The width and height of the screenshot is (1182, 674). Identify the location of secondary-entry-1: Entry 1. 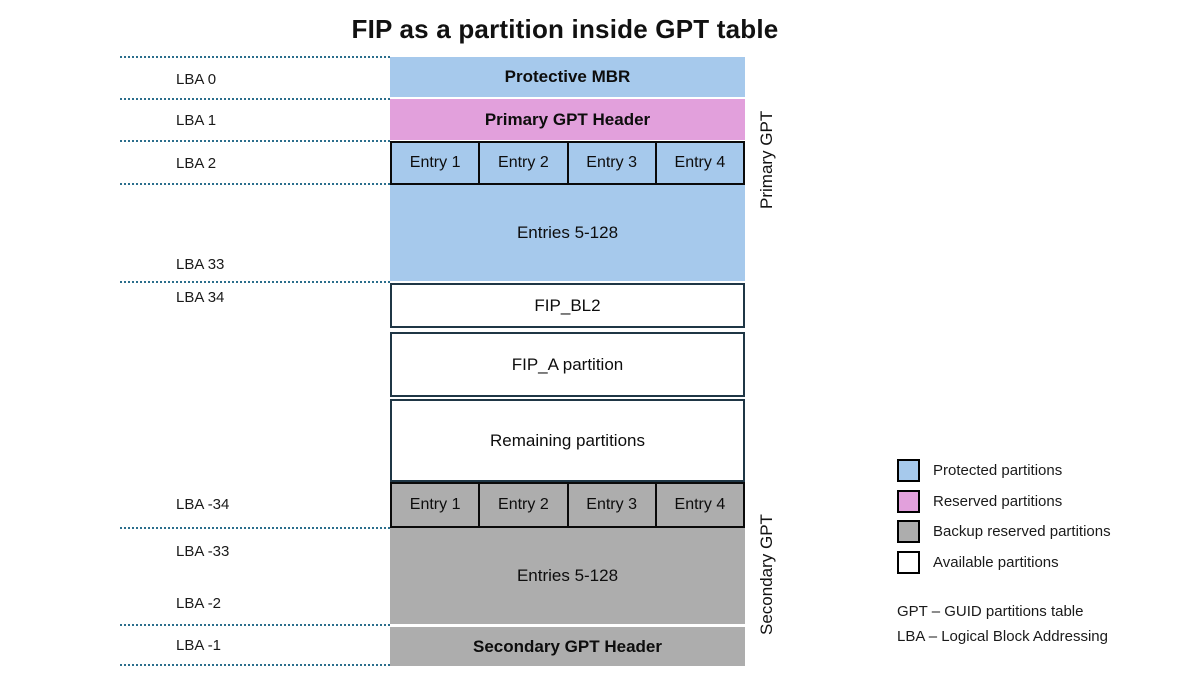
(435, 505).